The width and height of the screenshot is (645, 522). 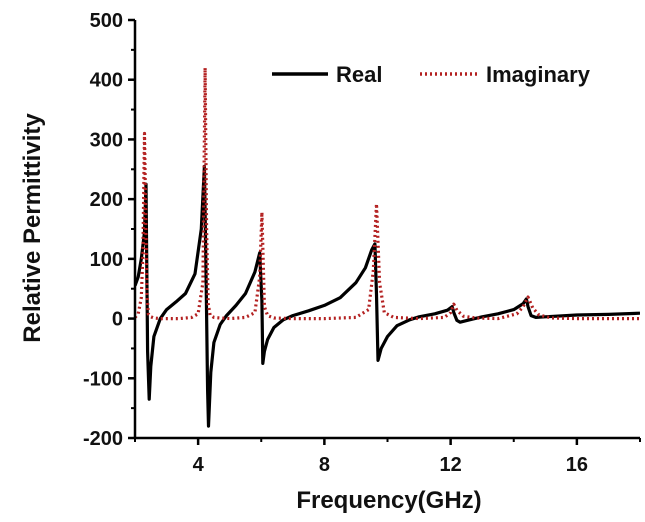 What do you see at coordinates (451, 465) in the screenshot?
I see `x-tick-label: 12` at bounding box center [451, 465].